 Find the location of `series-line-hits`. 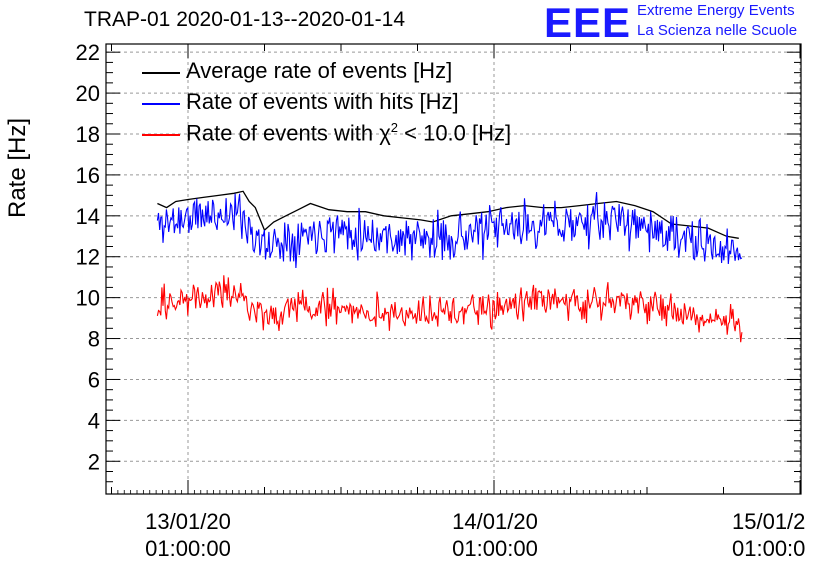

series-line-hits is located at coordinates (449, 230).